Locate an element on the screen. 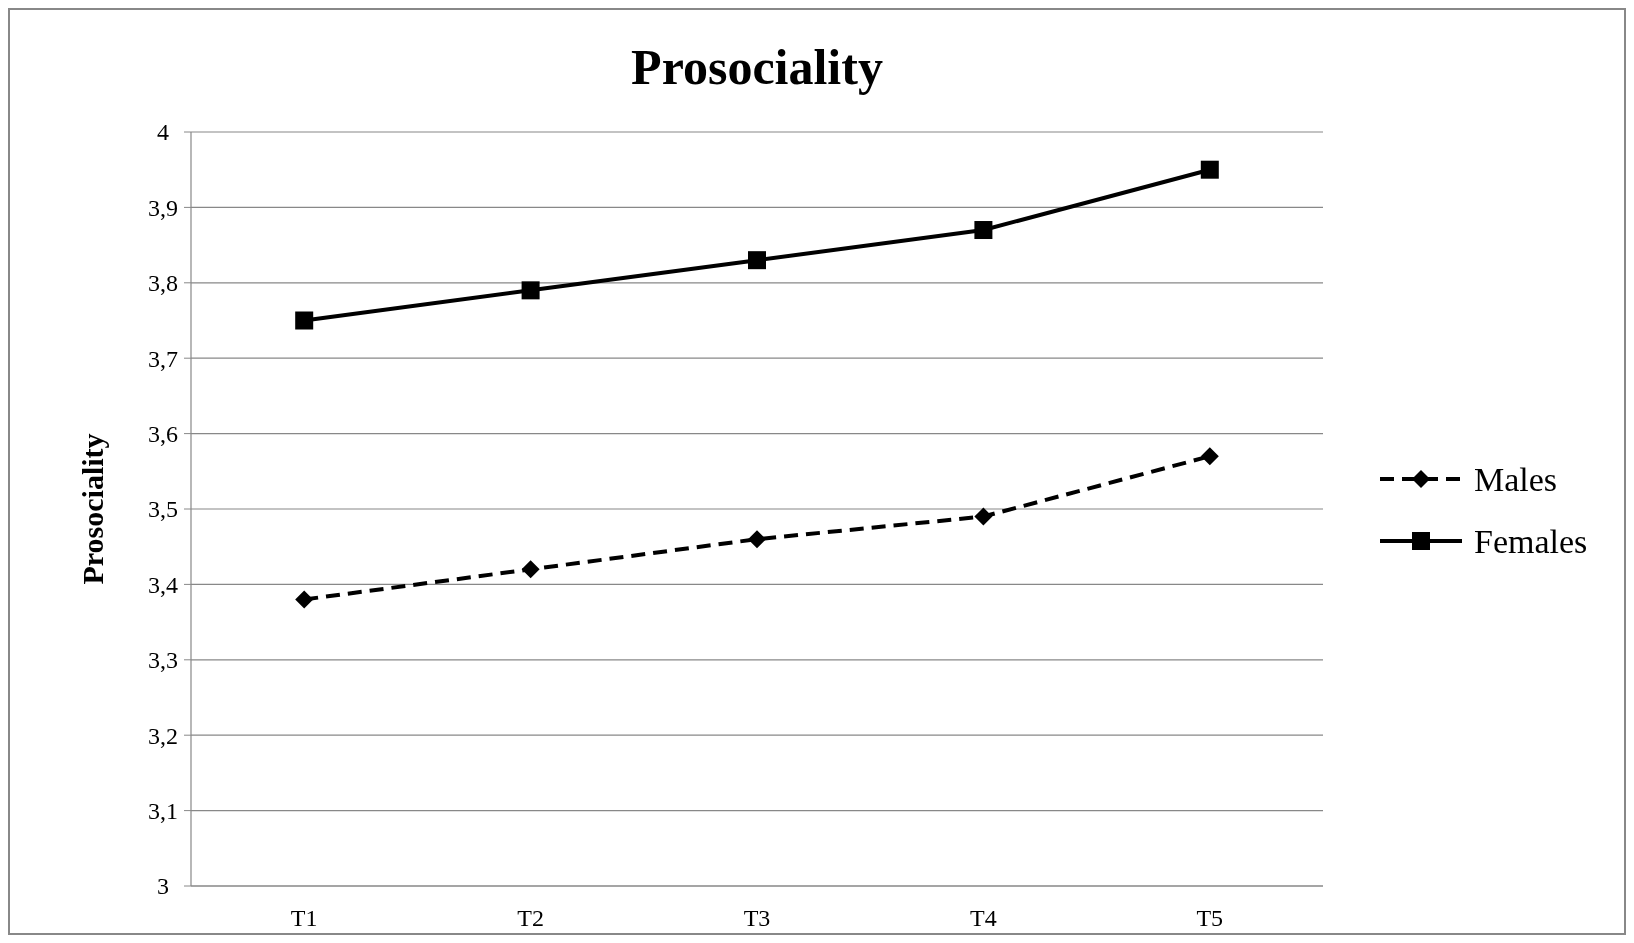 This screenshot has height=943, width=1634. y-axis-title: Prosociality is located at coordinates (92, 509).